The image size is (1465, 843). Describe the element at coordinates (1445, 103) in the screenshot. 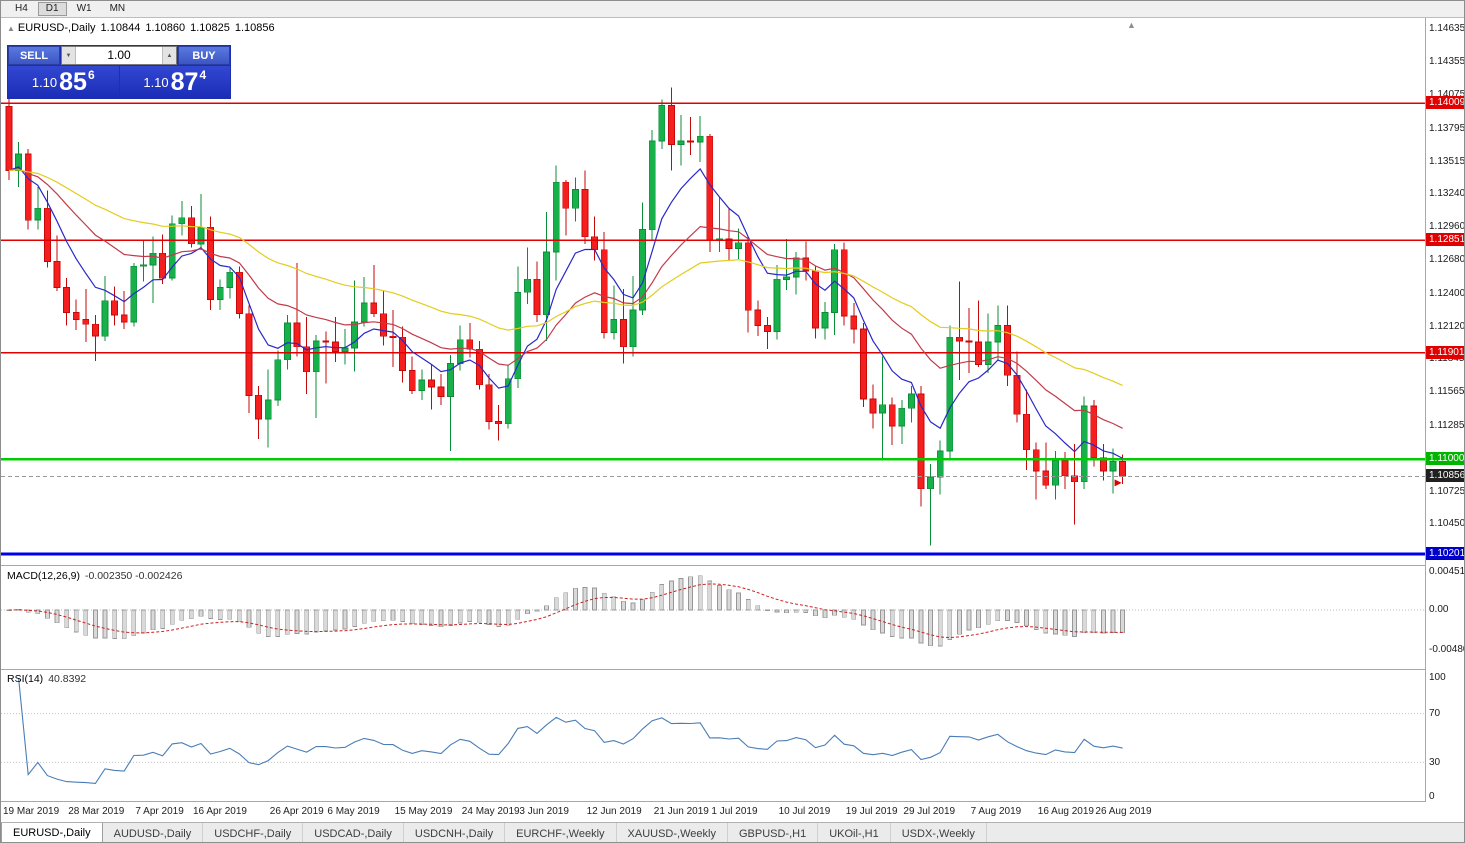

I see `price-tag: 1.14009` at that location.